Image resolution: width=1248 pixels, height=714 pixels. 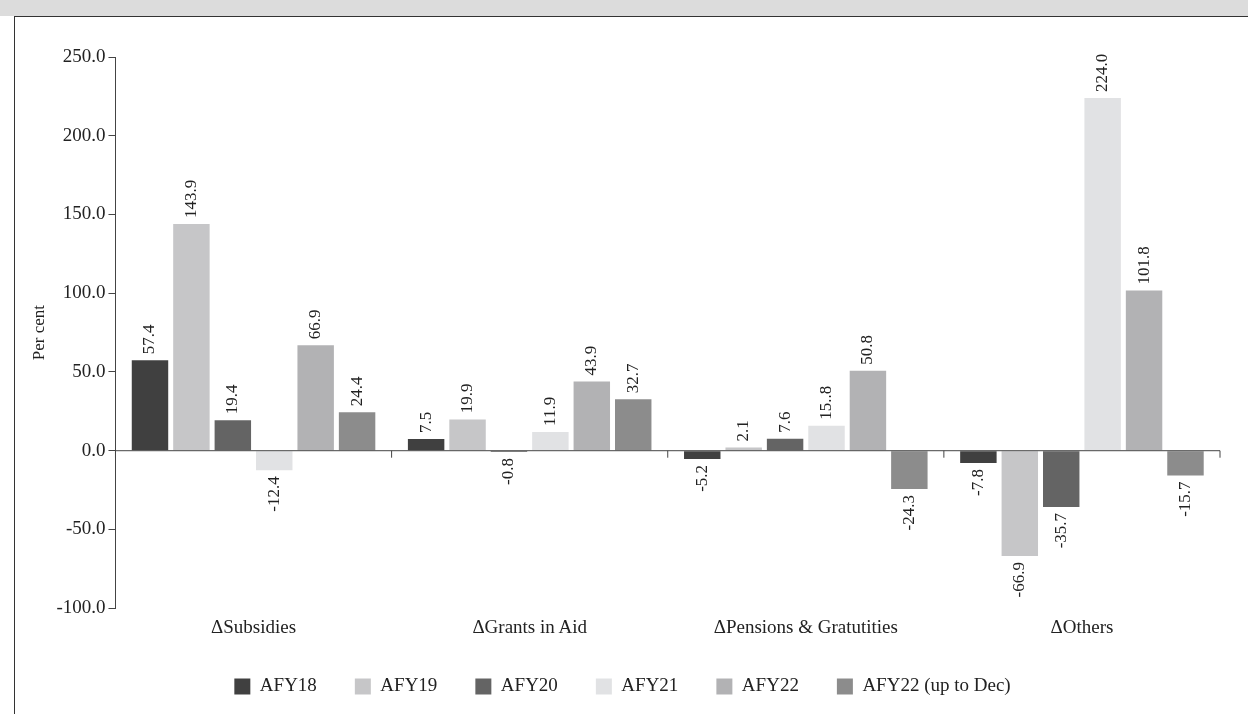 What do you see at coordinates (84, 292) in the screenshot?
I see `y-tick-label: 100.0` at bounding box center [84, 292].